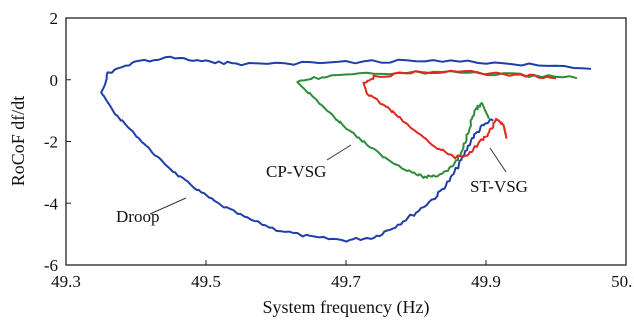 The image size is (634, 321). I want to click on y-tick-label: -2, so click(51, 142).